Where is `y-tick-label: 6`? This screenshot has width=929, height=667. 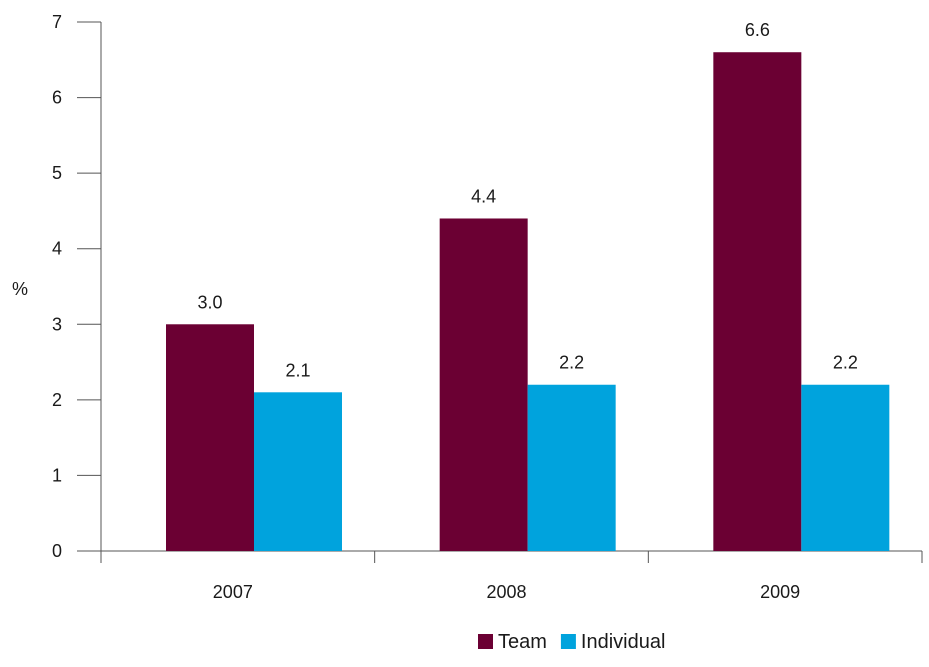
y-tick-label: 6 is located at coordinates (57, 98).